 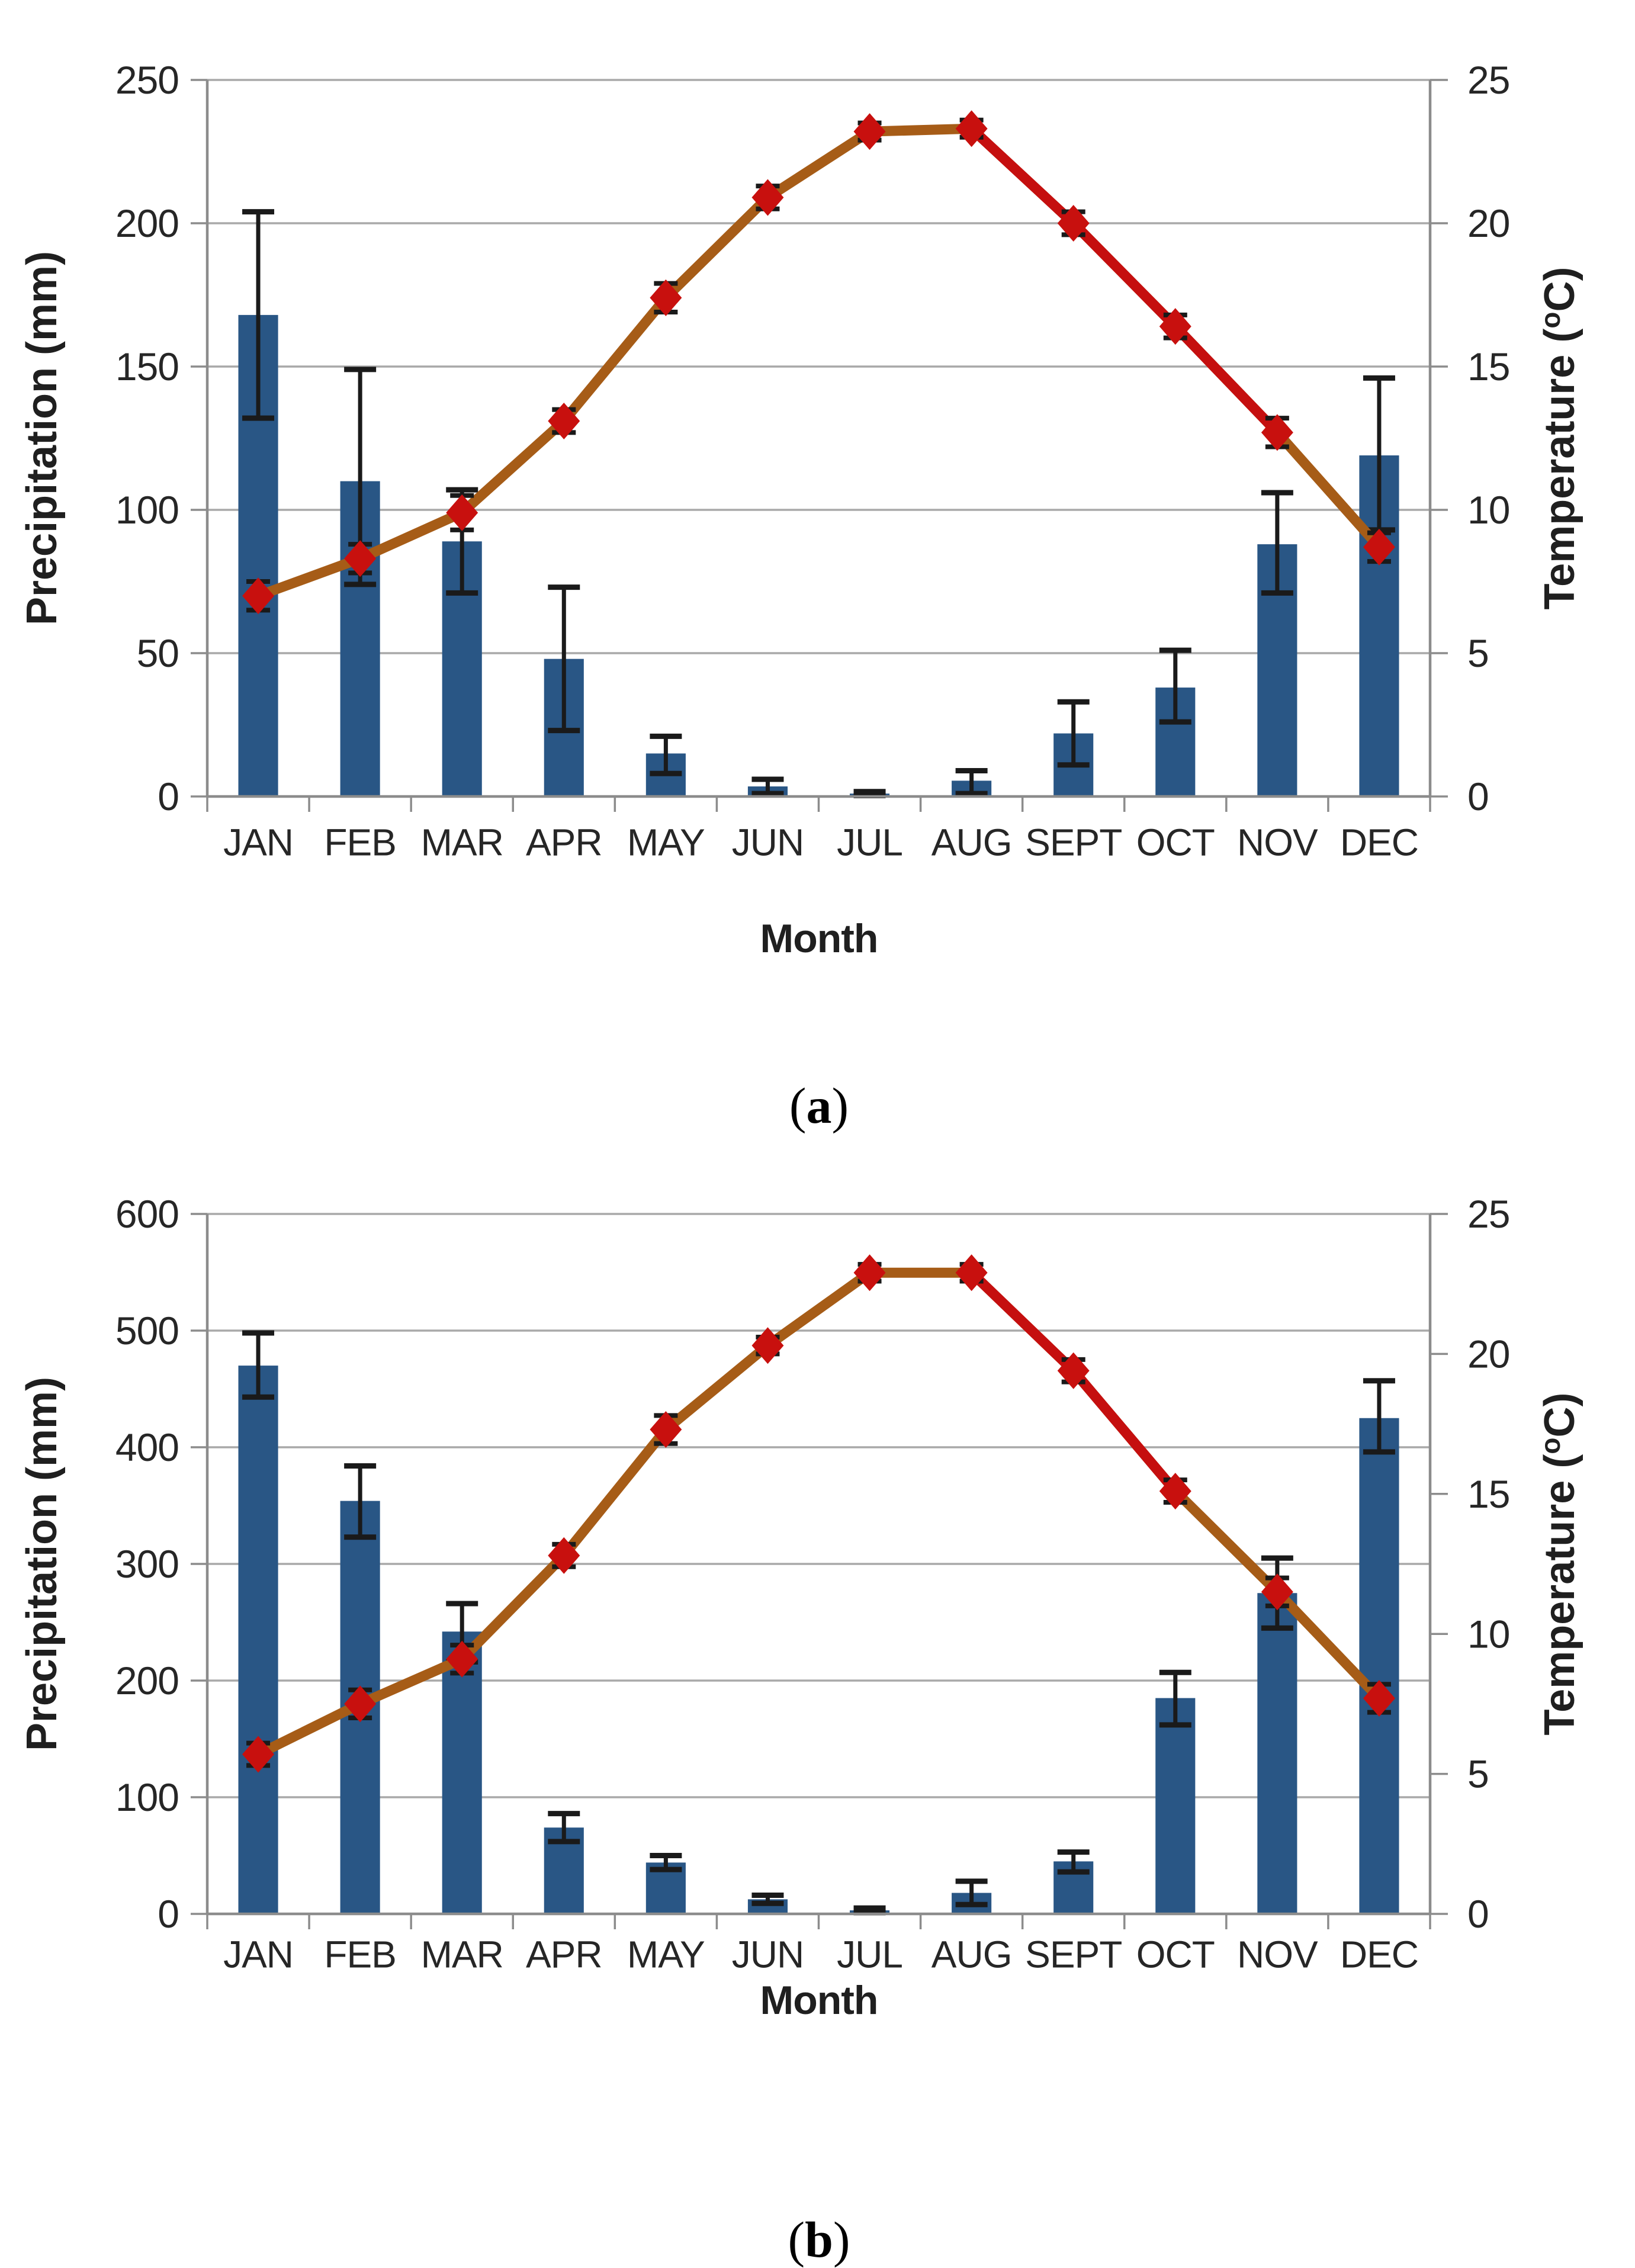 I want to click on y-left-tick-label: 300, so click(x=147, y=1564).